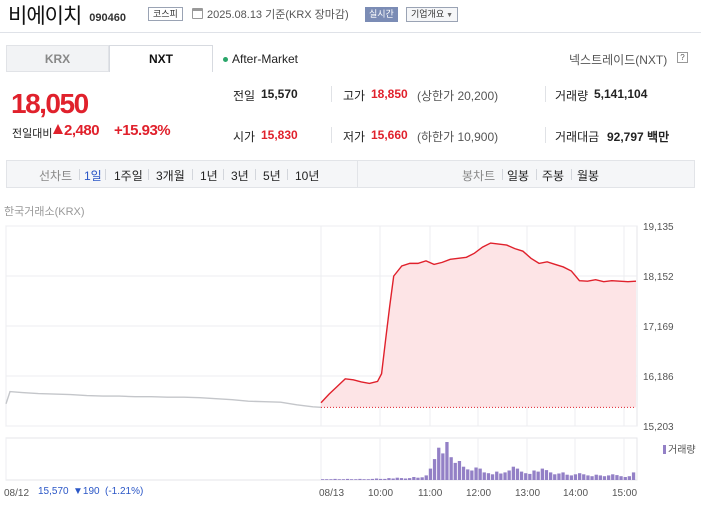 The width and height of the screenshot is (701, 507). I want to click on y-tick-label: 15,203, so click(658, 427).